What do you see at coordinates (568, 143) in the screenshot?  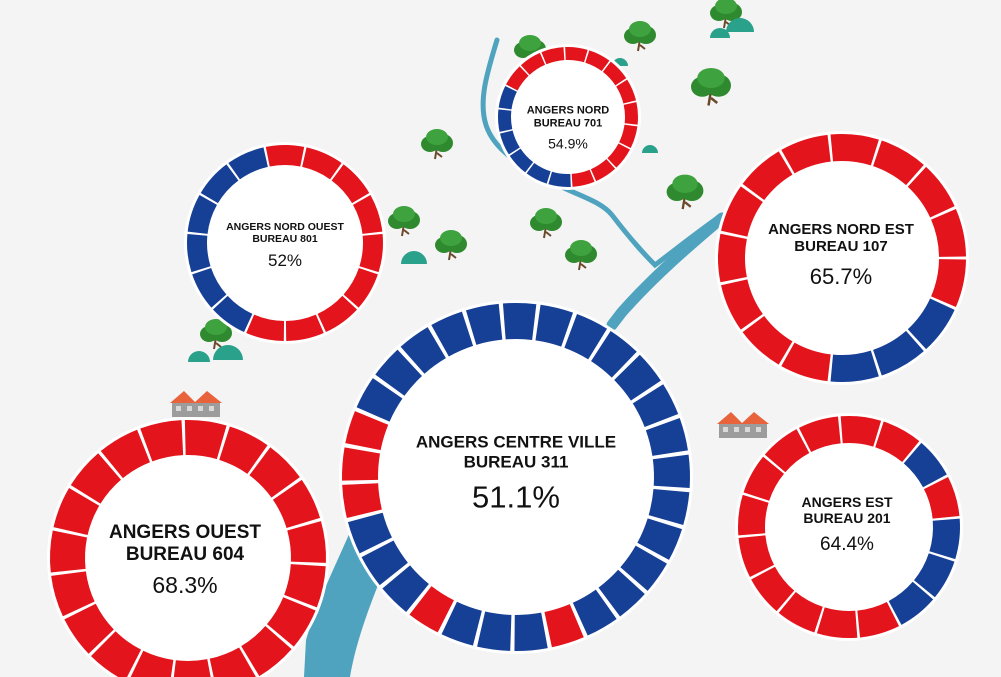 I see `percentage-value: 54.9%` at bounding box center [568, 143].